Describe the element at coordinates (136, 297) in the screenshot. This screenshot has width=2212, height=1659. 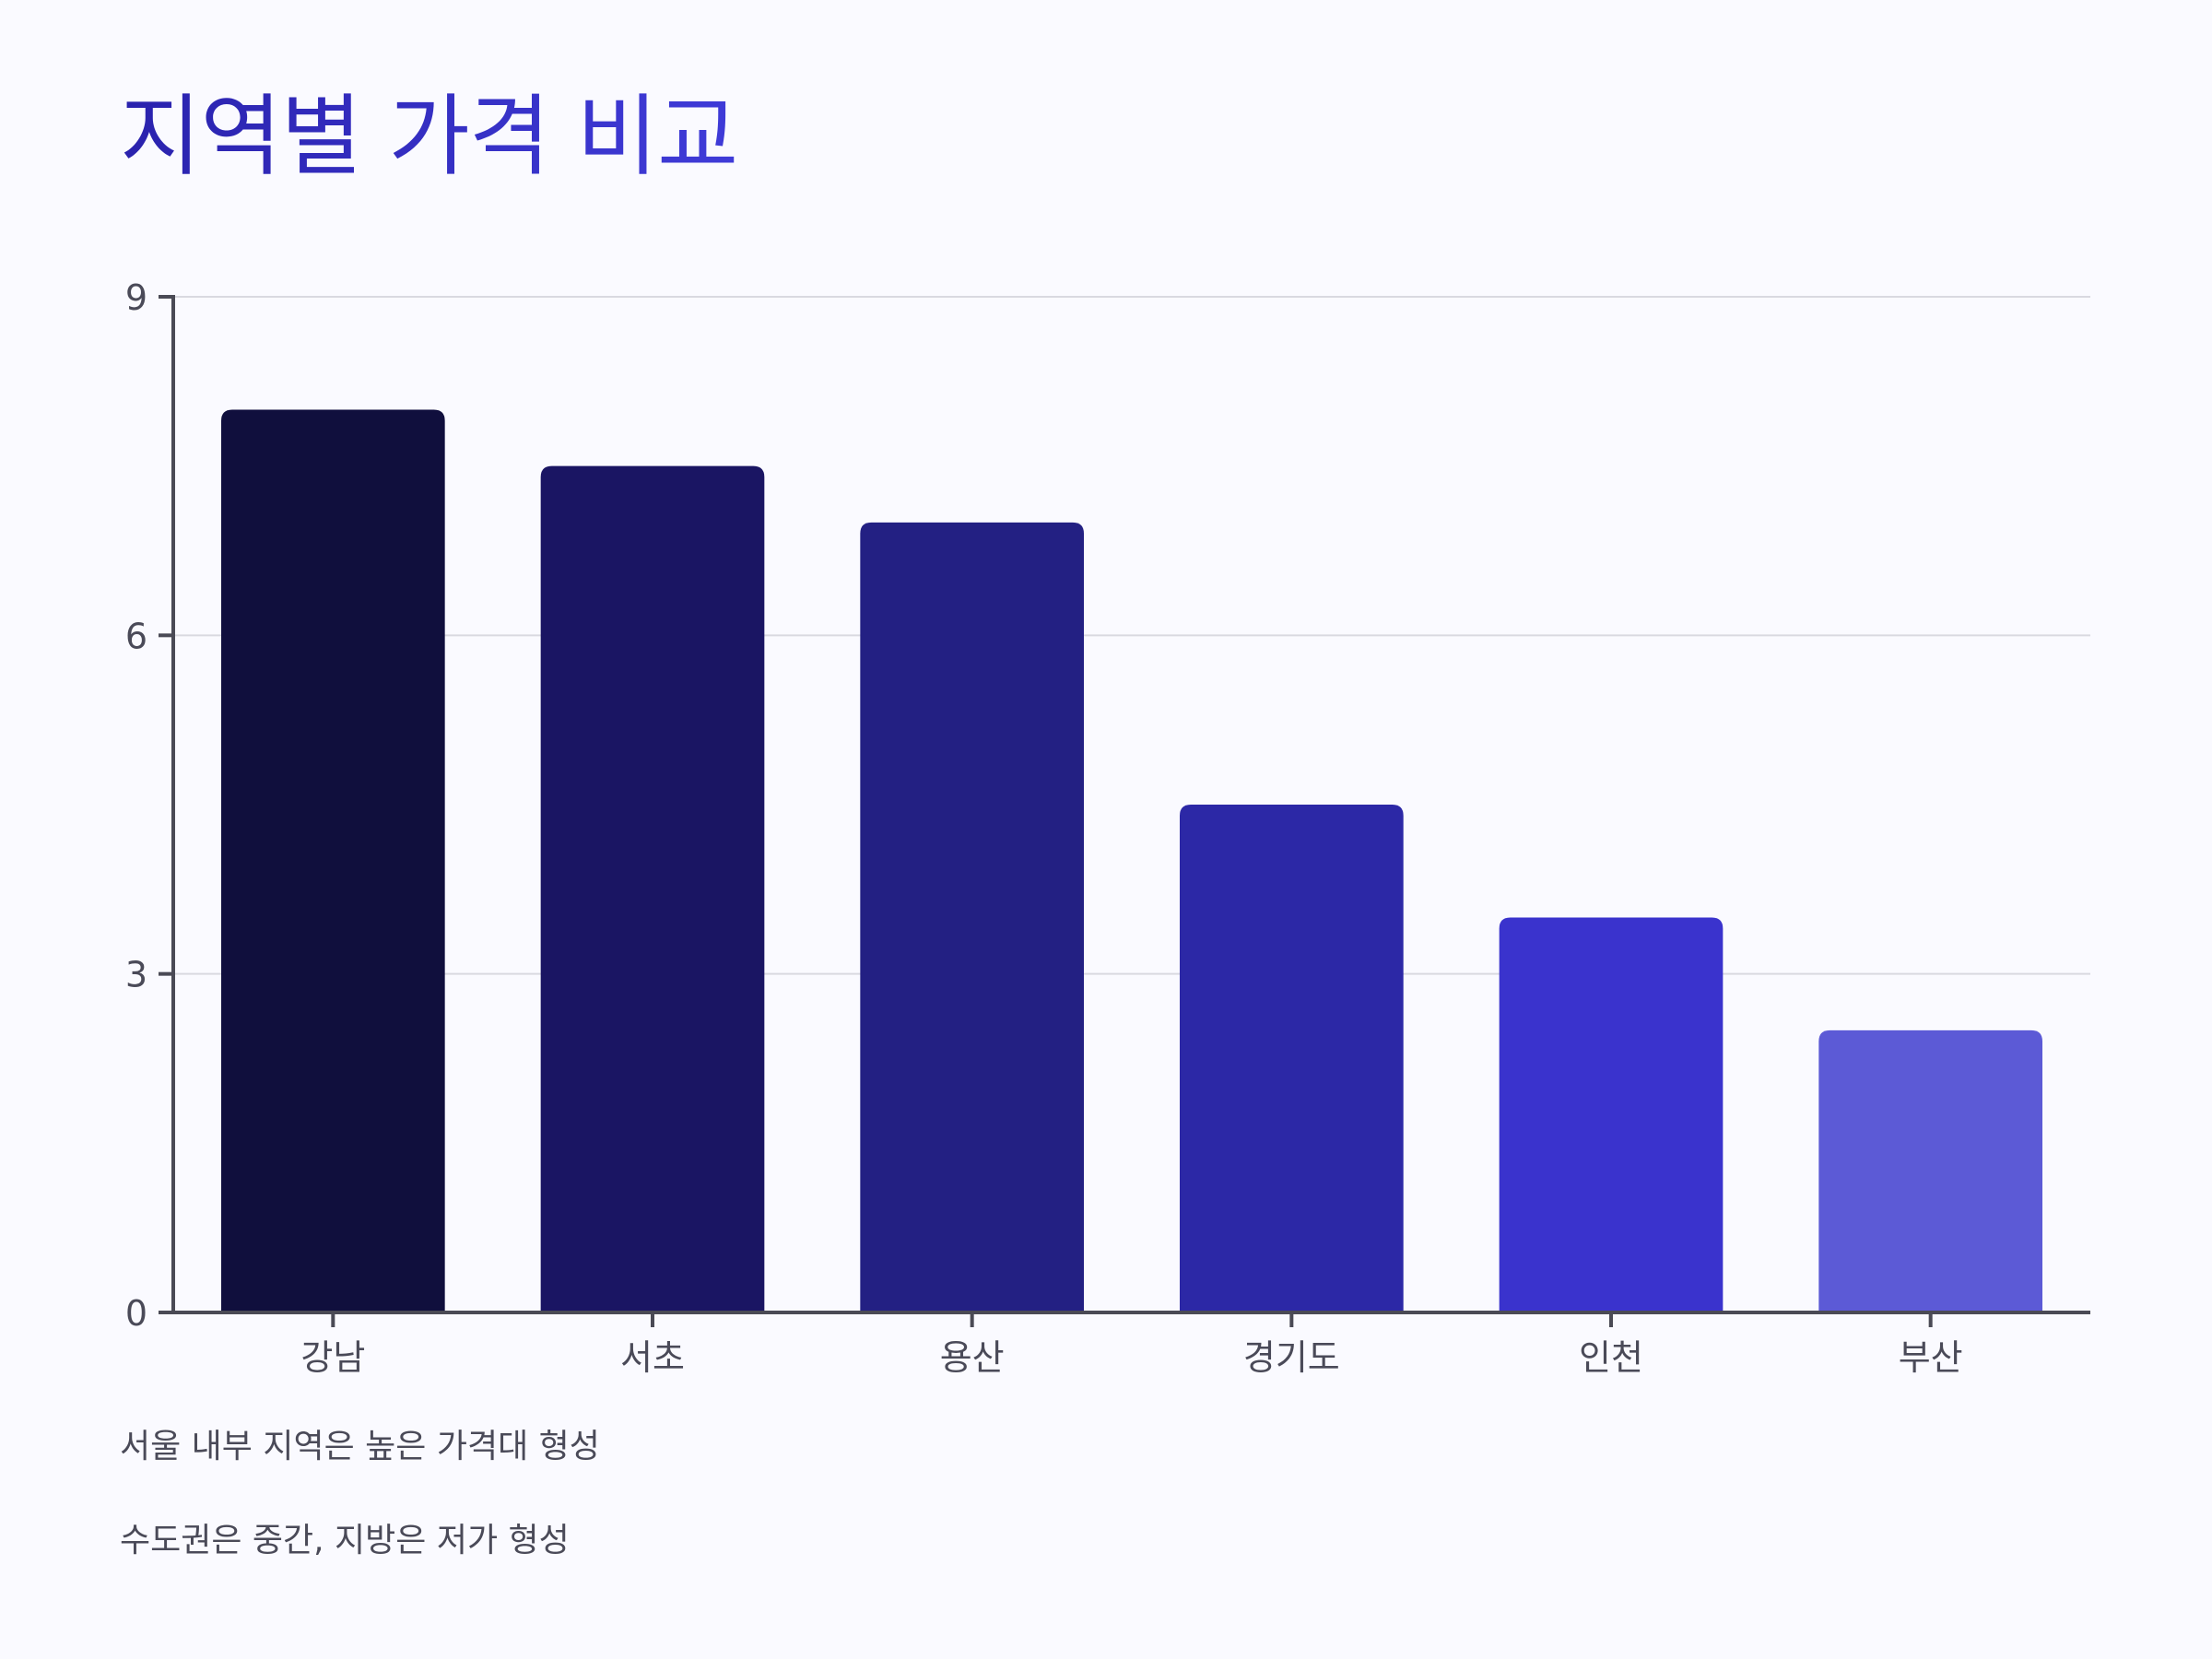
I see `y-tick-label-9: 9` at that location.